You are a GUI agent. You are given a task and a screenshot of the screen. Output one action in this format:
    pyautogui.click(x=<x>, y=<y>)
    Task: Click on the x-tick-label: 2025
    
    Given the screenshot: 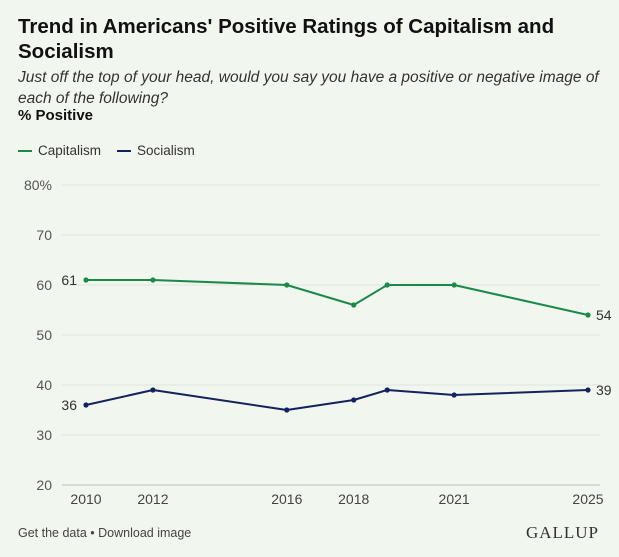 What is the action you would take?
    pyautogui.click(x=587, y=499)
    